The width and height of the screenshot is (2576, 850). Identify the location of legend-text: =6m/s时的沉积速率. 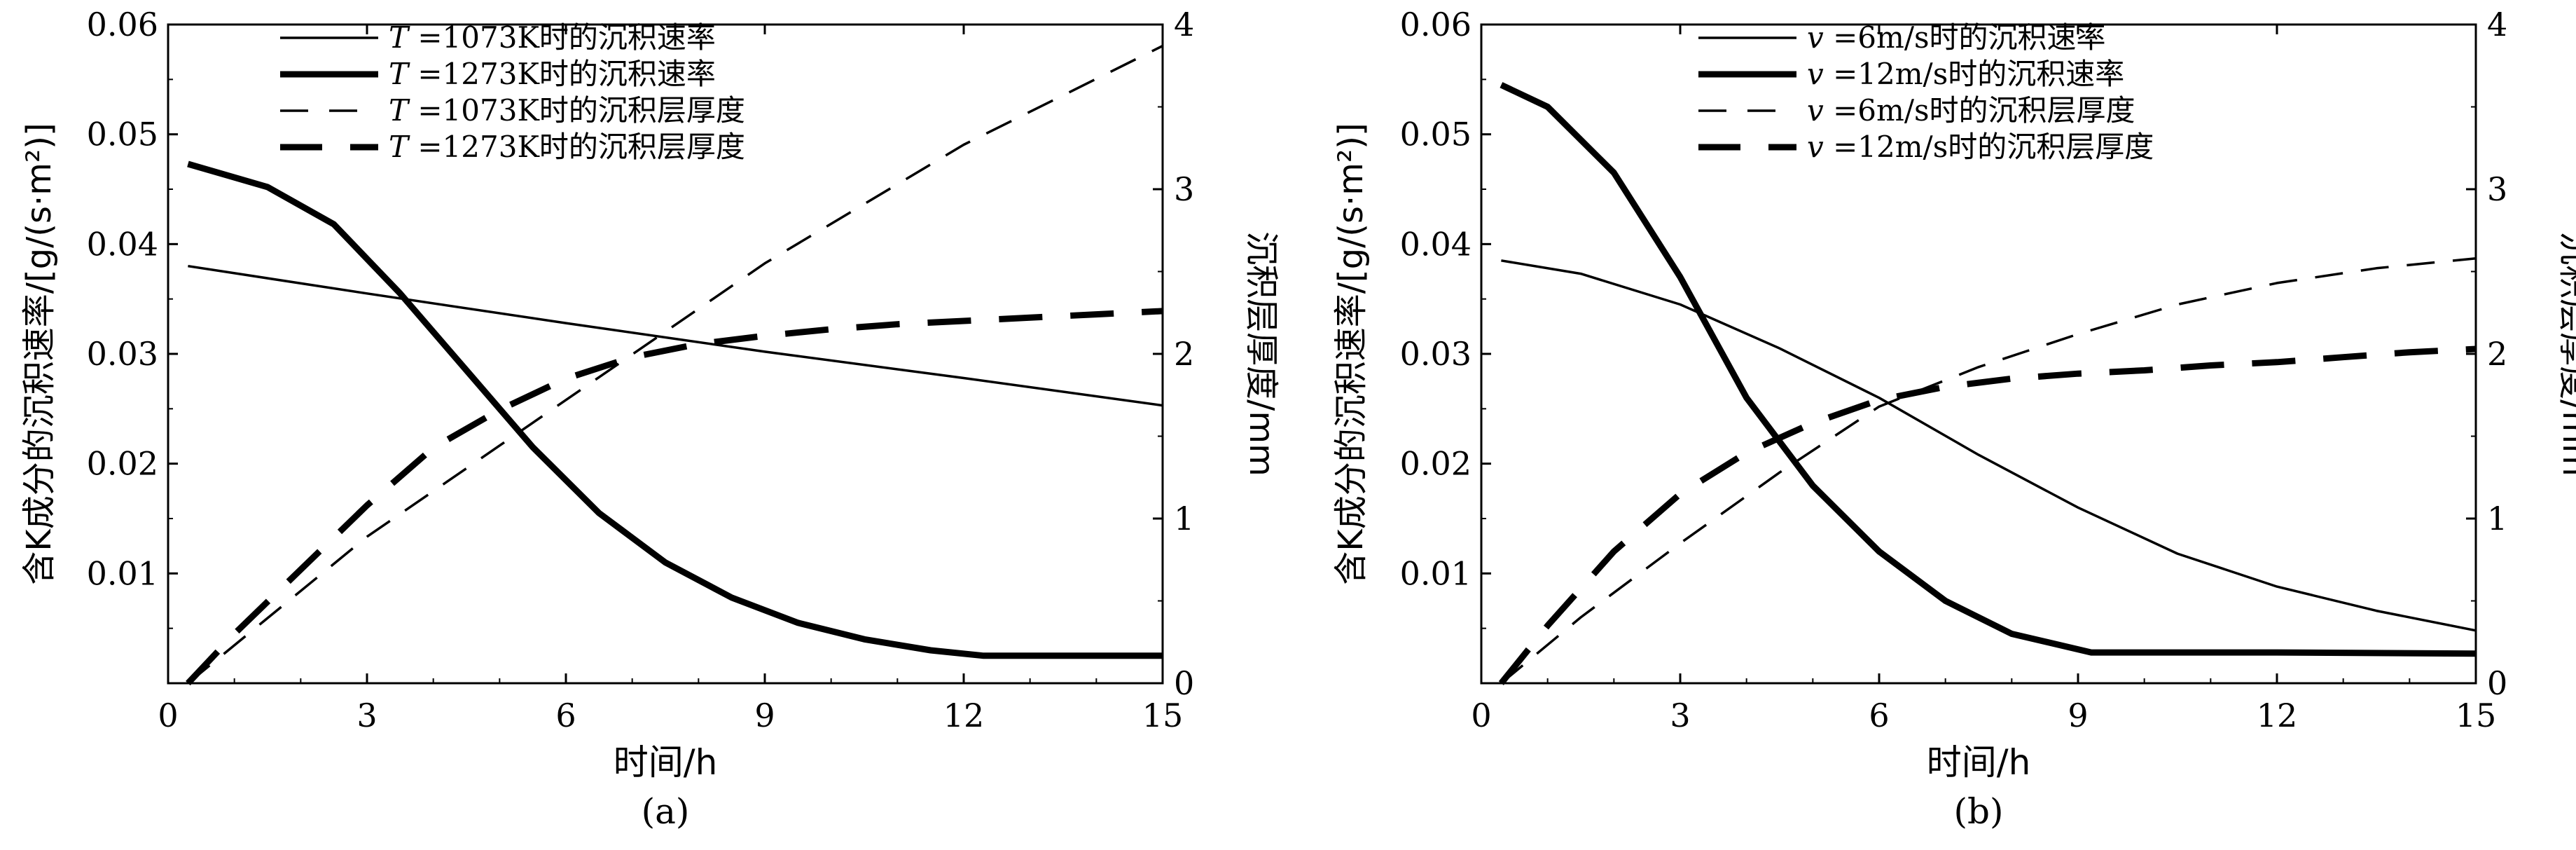
(1965, 37).